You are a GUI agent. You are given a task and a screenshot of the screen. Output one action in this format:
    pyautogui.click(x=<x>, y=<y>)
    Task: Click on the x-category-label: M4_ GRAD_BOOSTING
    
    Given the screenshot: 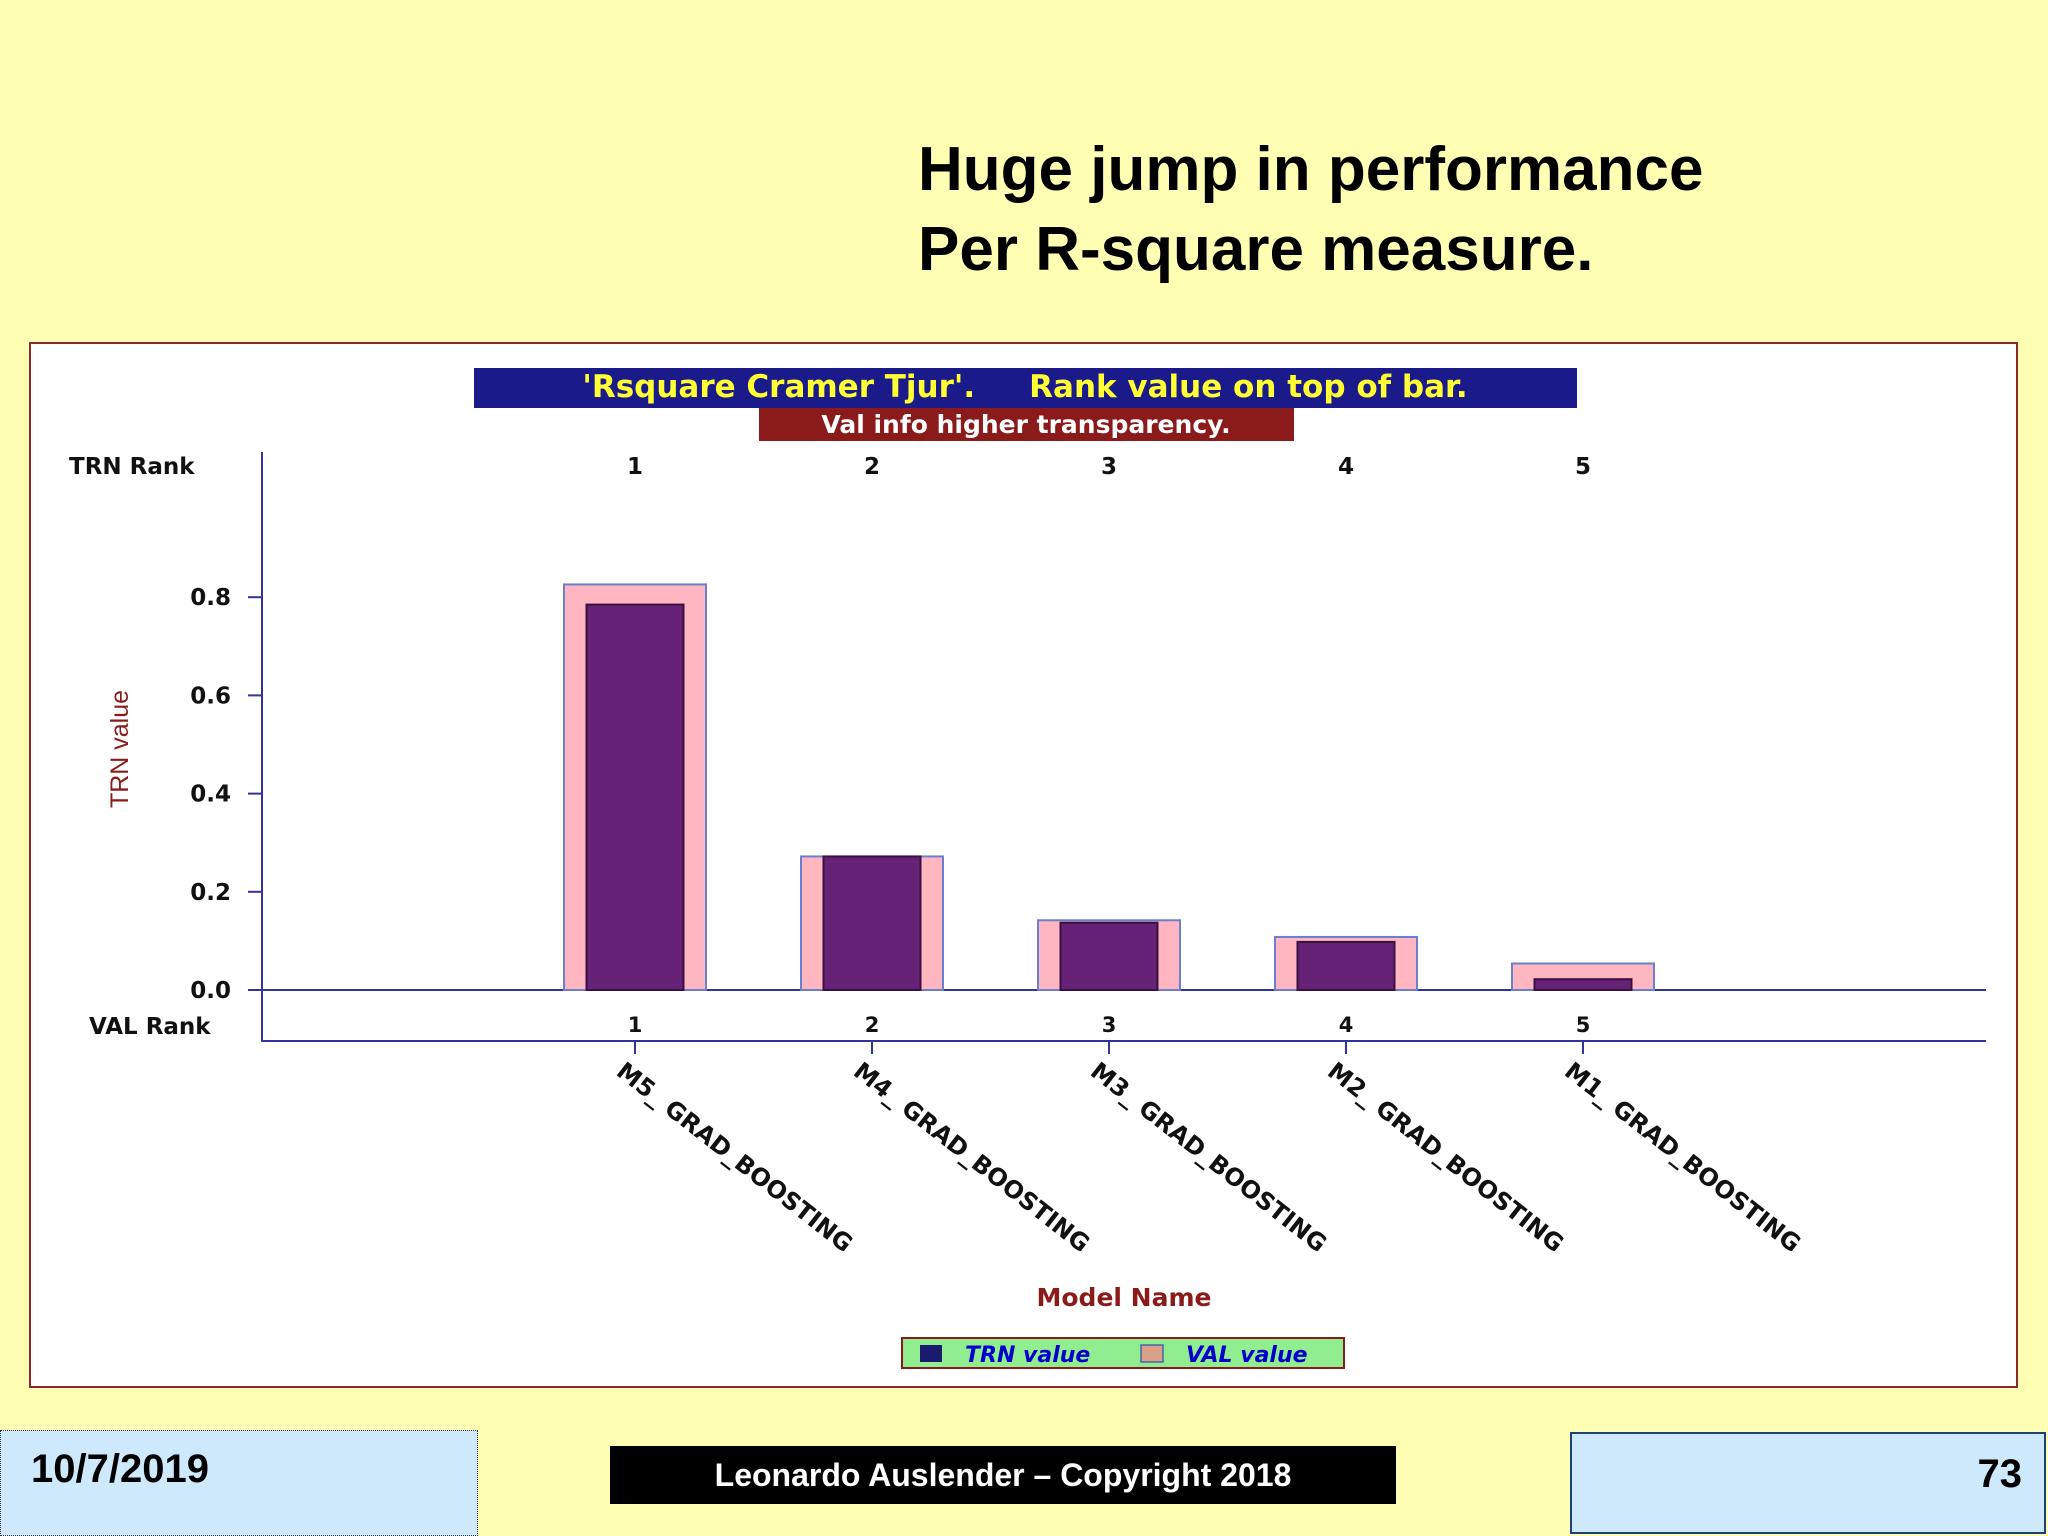 What is the action you would take?
    pyautogui.click(x=971, y=1157)
    